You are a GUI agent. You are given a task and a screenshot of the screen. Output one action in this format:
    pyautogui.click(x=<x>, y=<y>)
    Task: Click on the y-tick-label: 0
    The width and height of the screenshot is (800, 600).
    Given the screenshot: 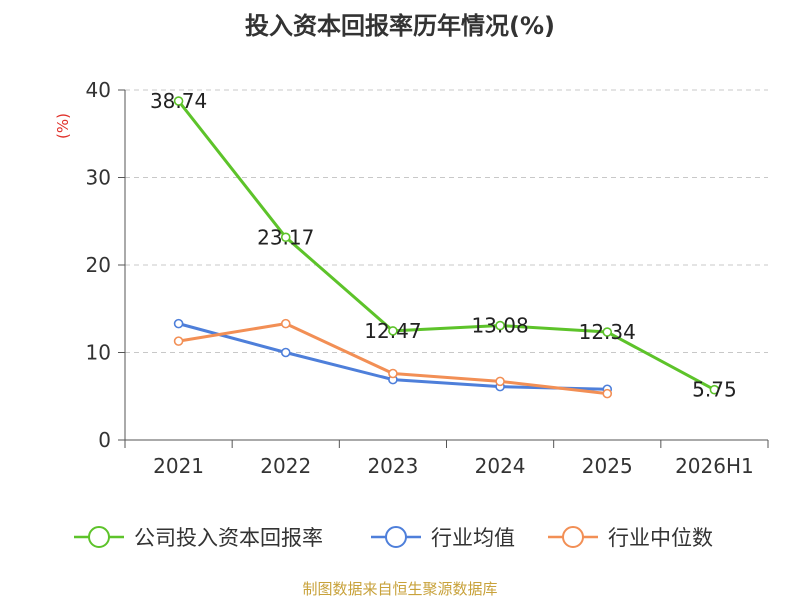 What is the action you would take?
    pyautogui.click(x=104, y=440)
    